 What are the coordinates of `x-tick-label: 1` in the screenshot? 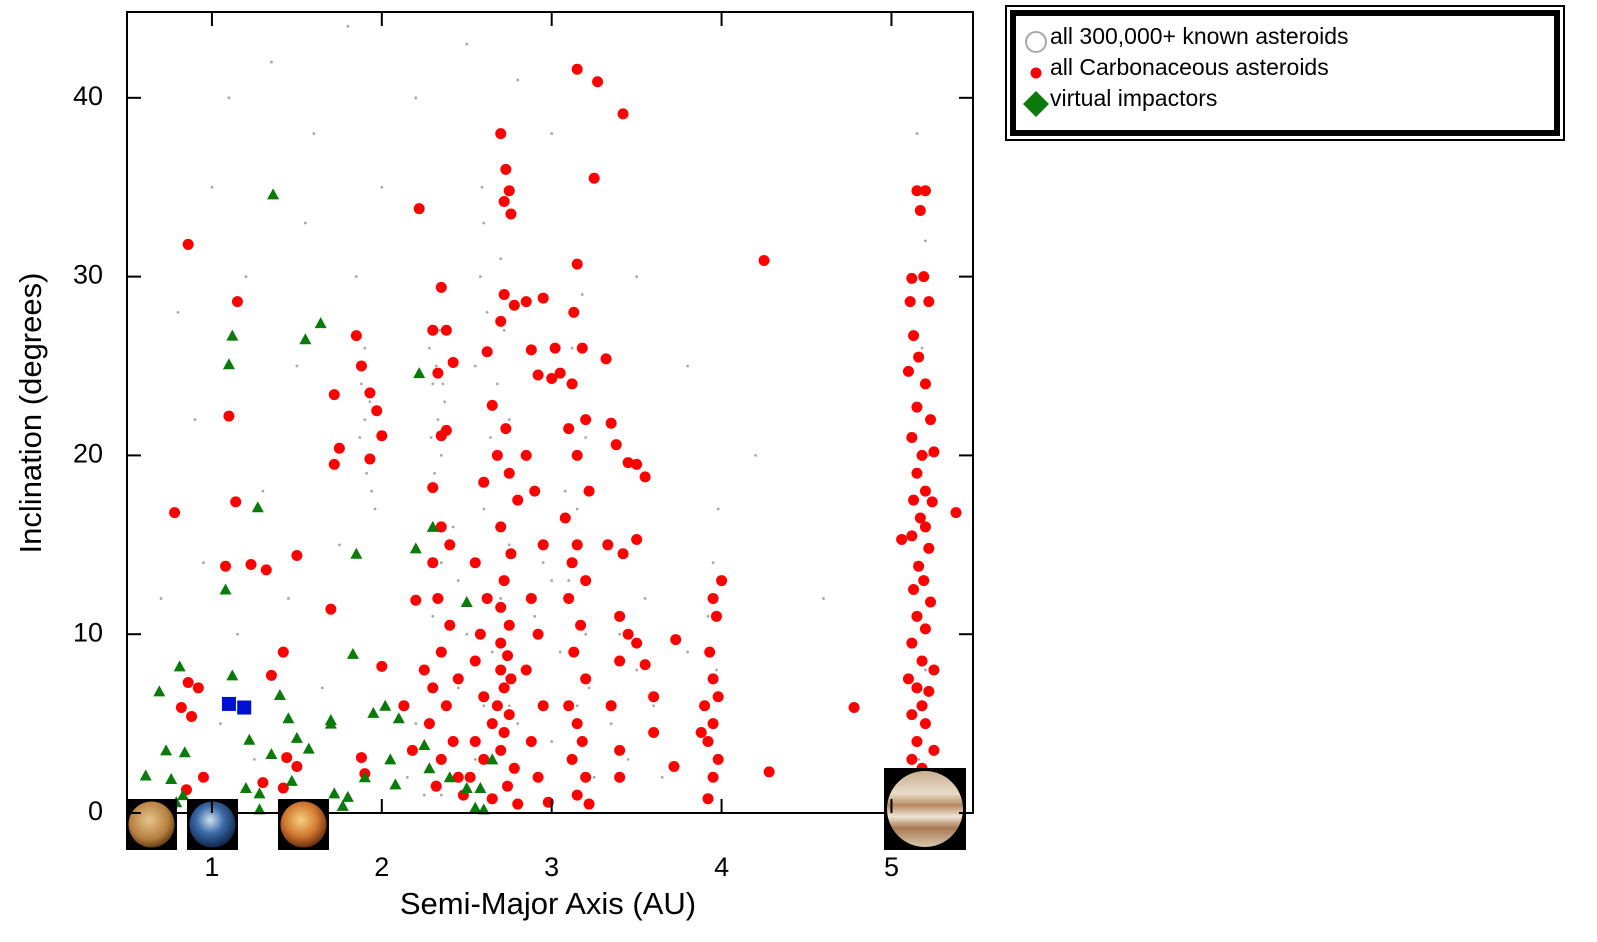 It's located at (211, 867).